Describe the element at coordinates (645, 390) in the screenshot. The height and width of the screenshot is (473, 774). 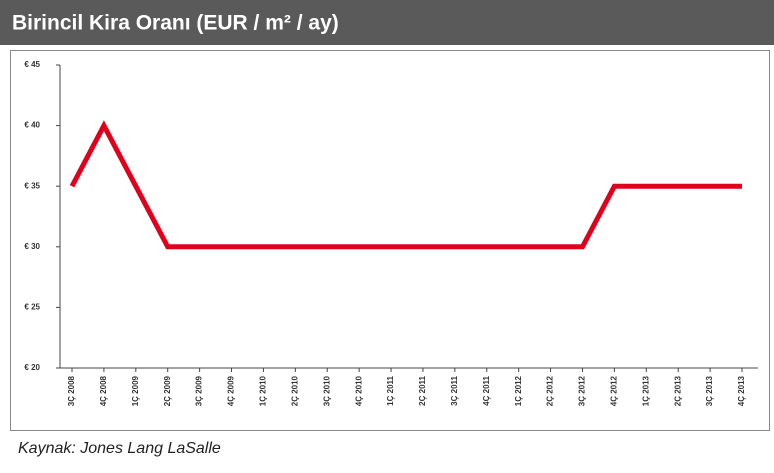
I see `x-tick-label: 1Ç 2013` at that location.